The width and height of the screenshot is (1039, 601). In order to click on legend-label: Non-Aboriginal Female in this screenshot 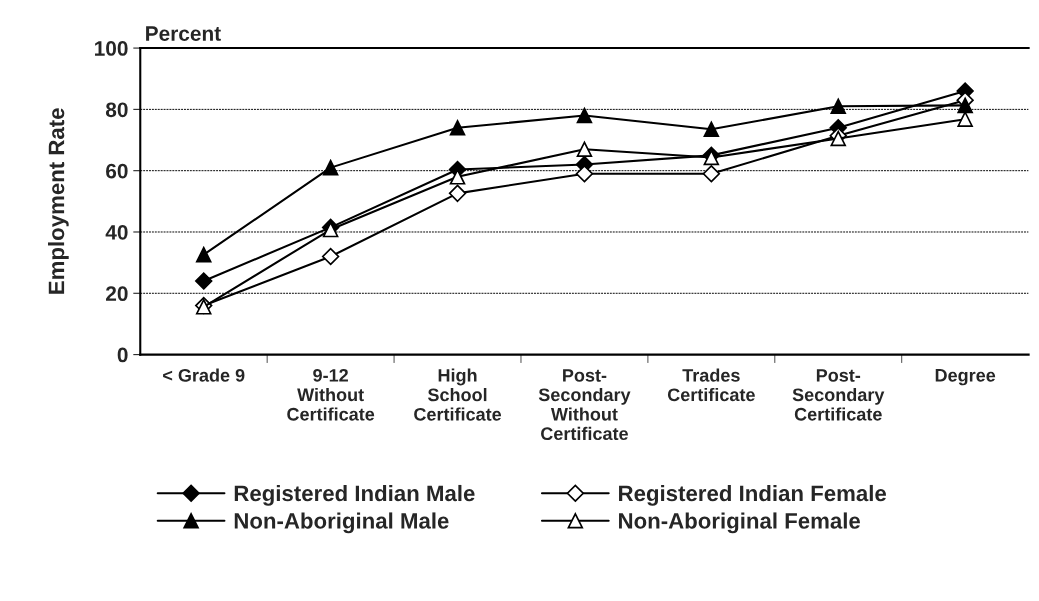, I will do `click(740, 523)`.